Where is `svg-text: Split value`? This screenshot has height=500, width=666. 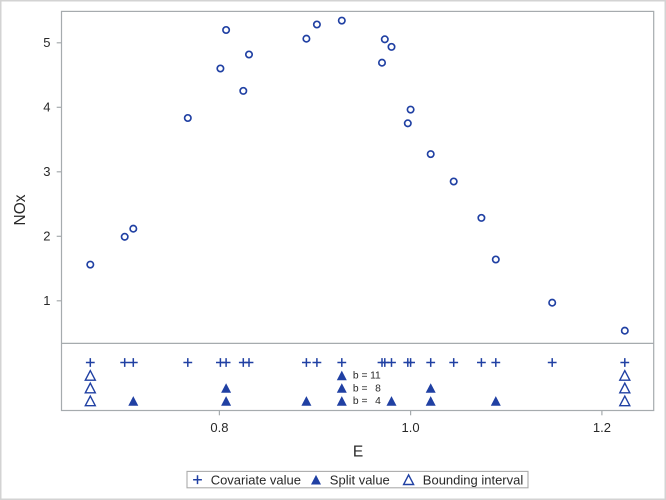 svg-text: Split value is located at coordinates (360, 479).